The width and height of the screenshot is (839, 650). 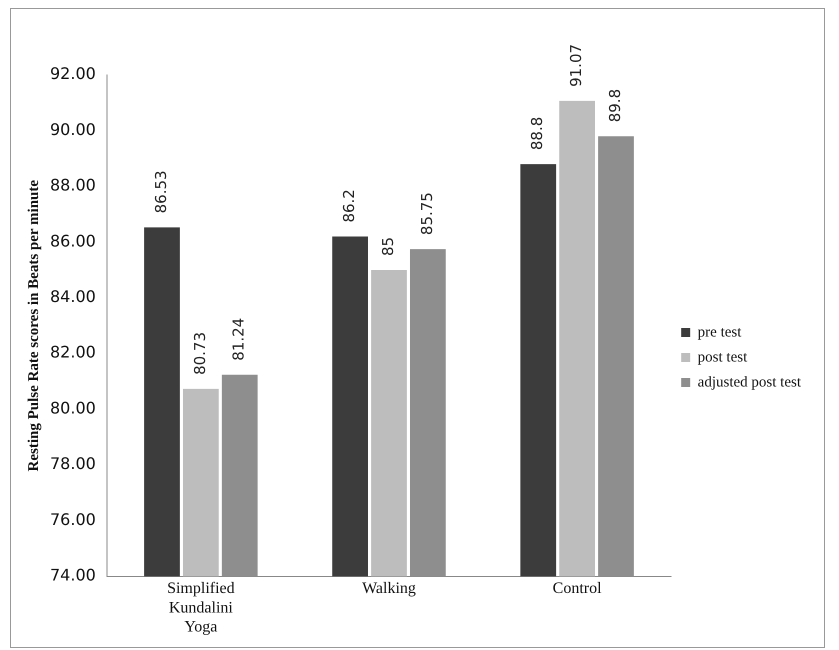 I want to click on y-axis-title: Resting Pulse Rate scores in Beats per minute, so click(x=34, y=326).